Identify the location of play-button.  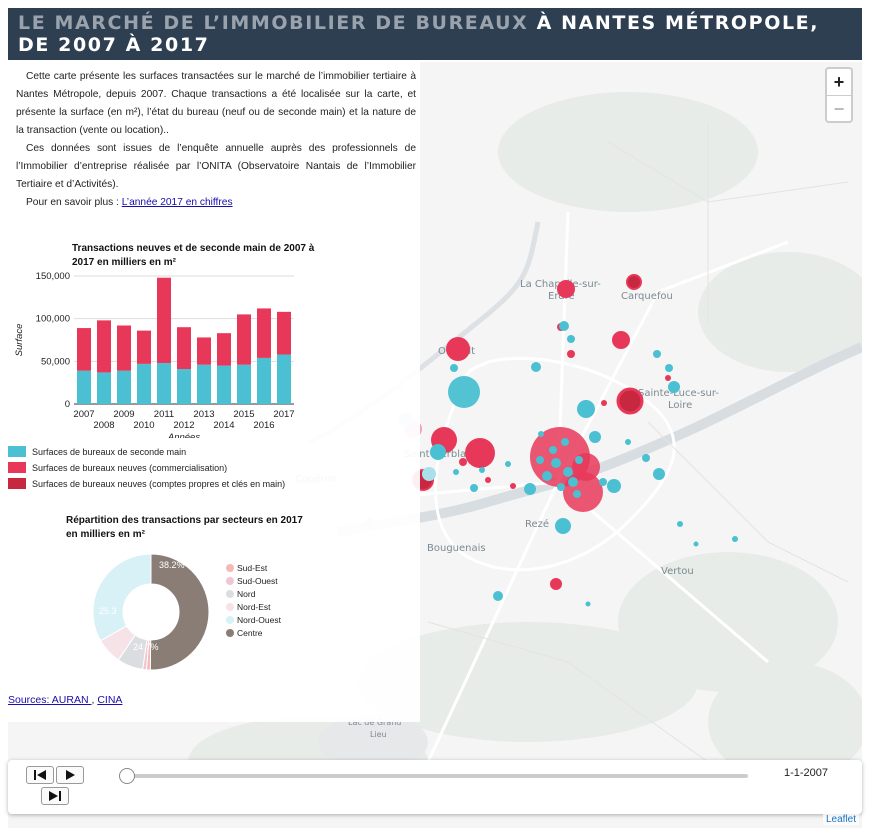
(70, 775).